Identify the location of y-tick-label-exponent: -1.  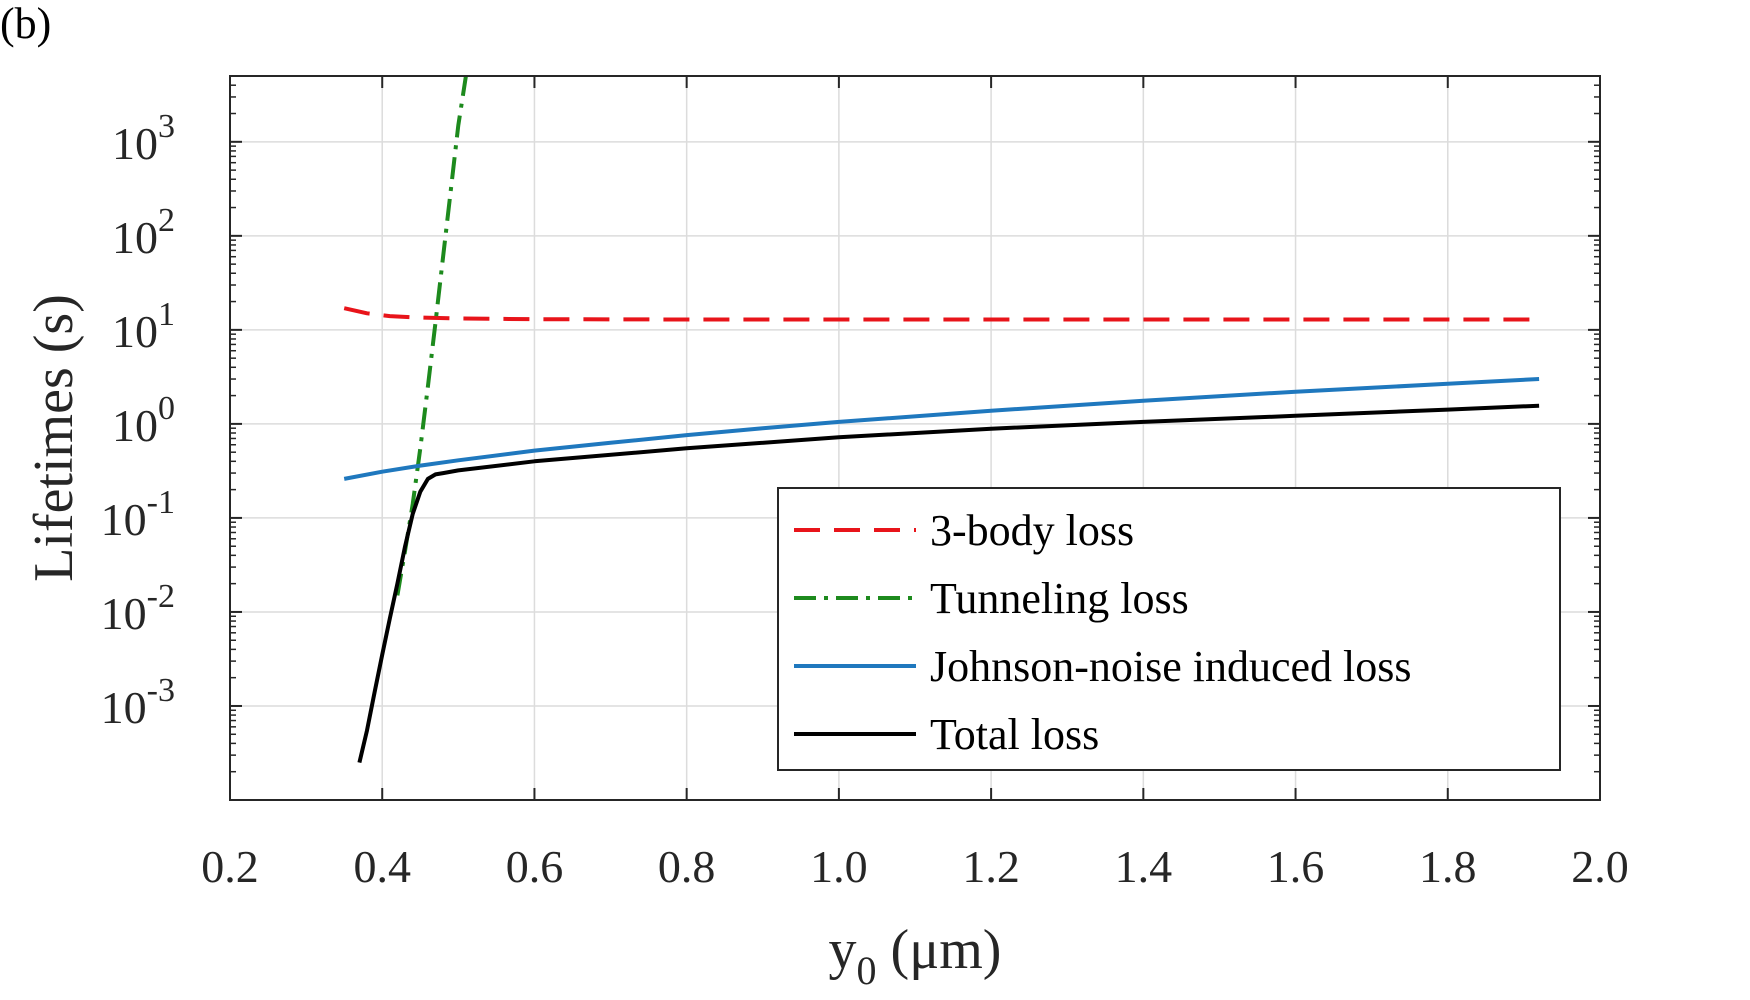
(161, 502).